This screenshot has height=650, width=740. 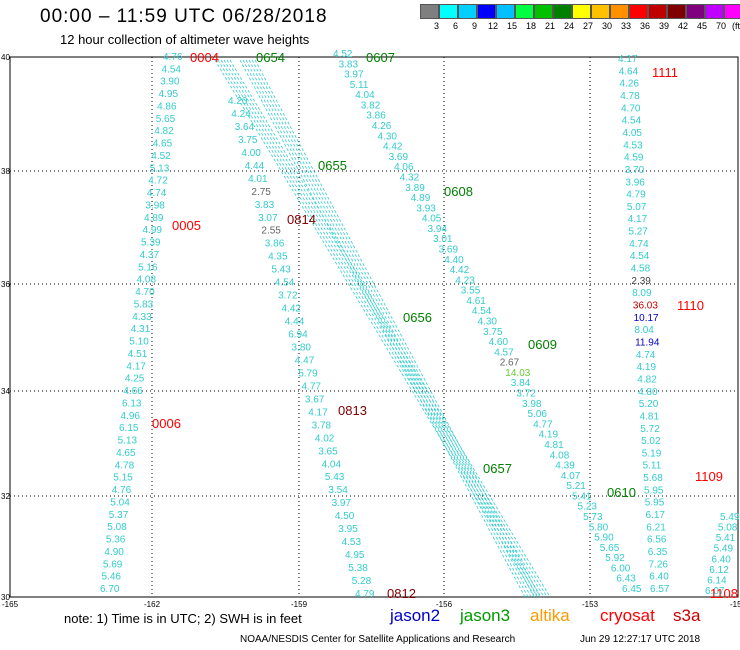 What do you see at coordinates (161, 156) in the screenshot?
I see `swh-value: 4.52` at bounding box center [161, 156].